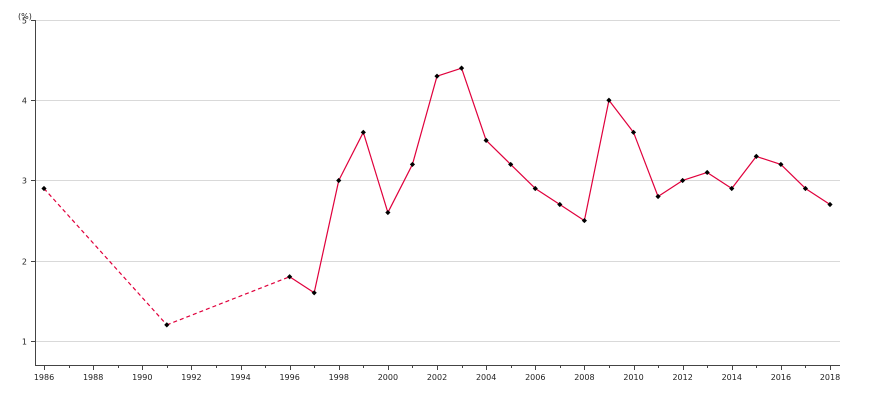  I want to click on x-tick-label: 1996, so click(289, 377).